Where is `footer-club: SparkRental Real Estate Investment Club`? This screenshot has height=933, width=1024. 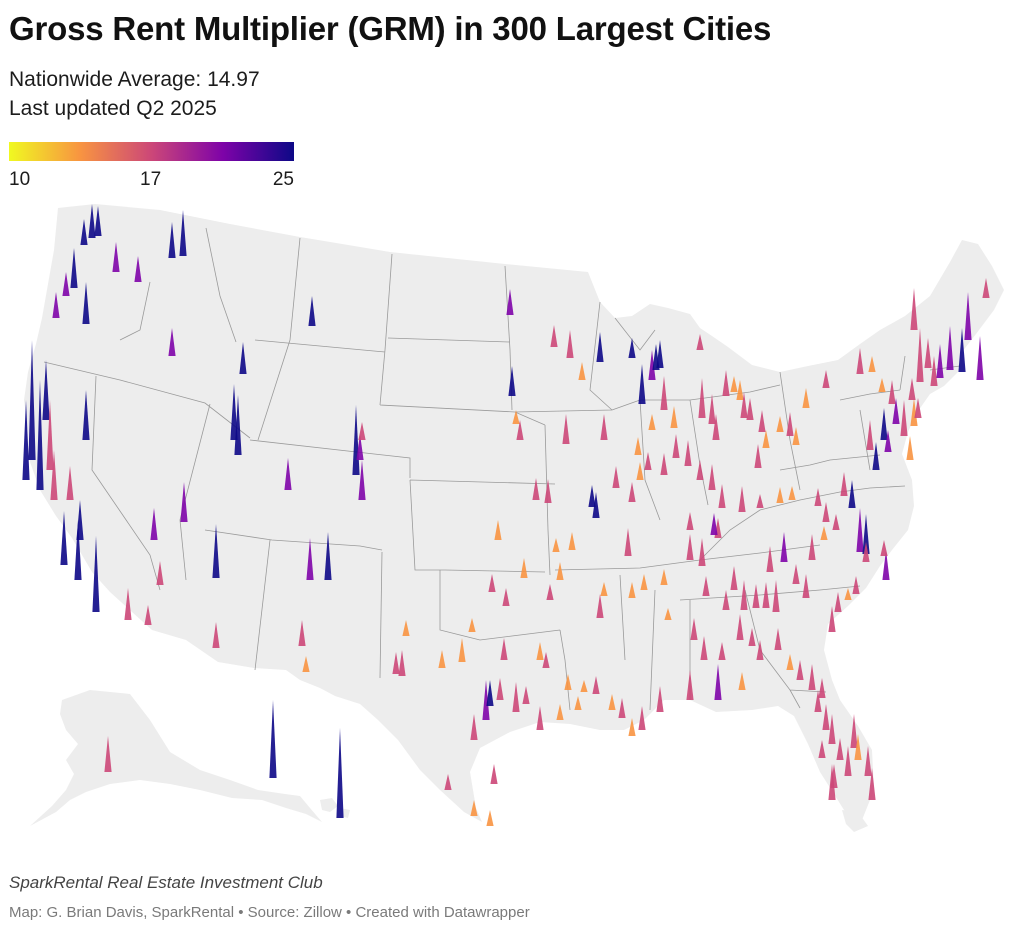 footer-club: SparkRental Real Estate Investment Club is located at coordinates (166, 882).